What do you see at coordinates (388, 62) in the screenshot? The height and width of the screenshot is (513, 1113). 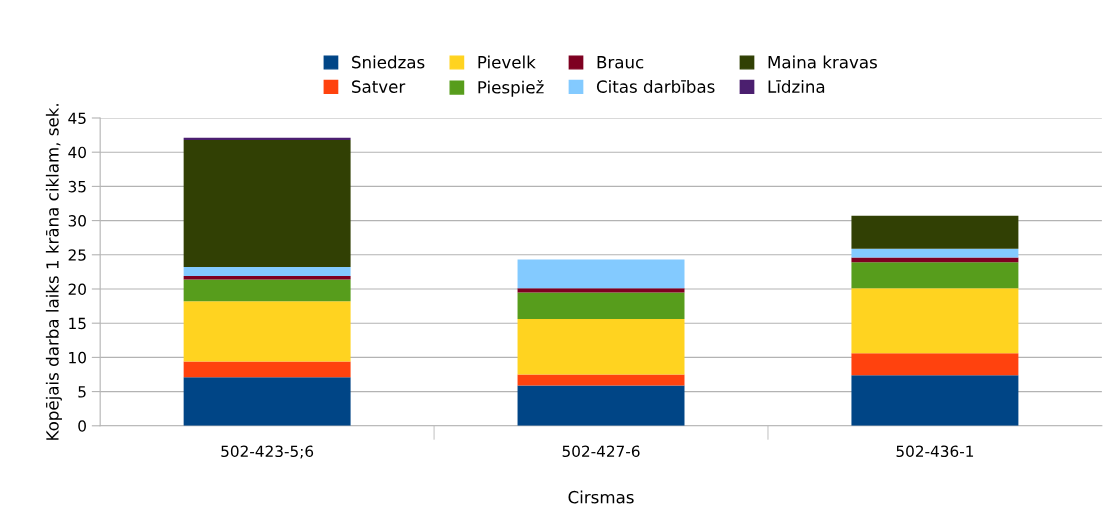 I see `legend-label: Sniedzas` at bounding box center [388, 62].